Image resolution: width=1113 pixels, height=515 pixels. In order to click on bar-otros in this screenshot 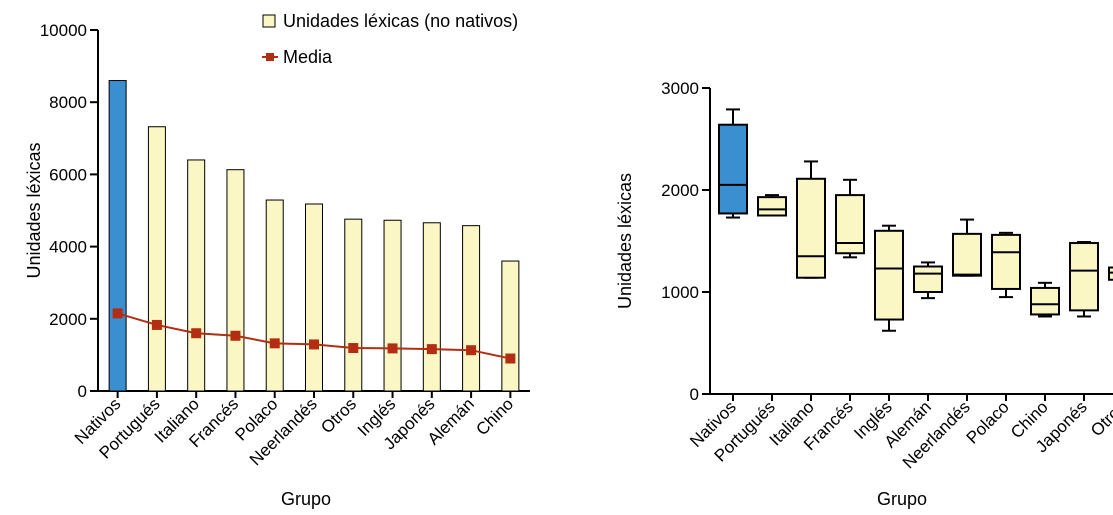, I will do `click(353, 305)`.